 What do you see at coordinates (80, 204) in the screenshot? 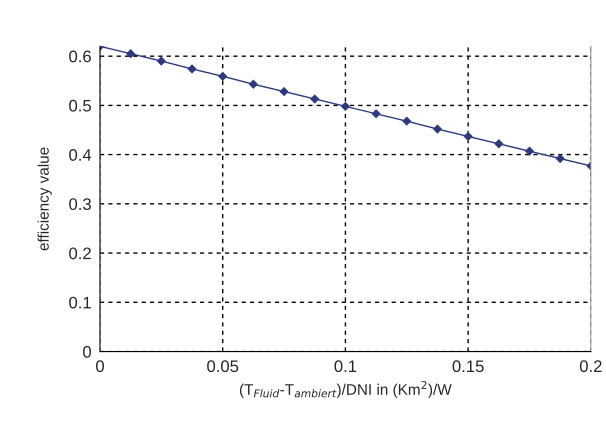
I see `y-tick-label: 0.3` at bounding box center [80, 204].